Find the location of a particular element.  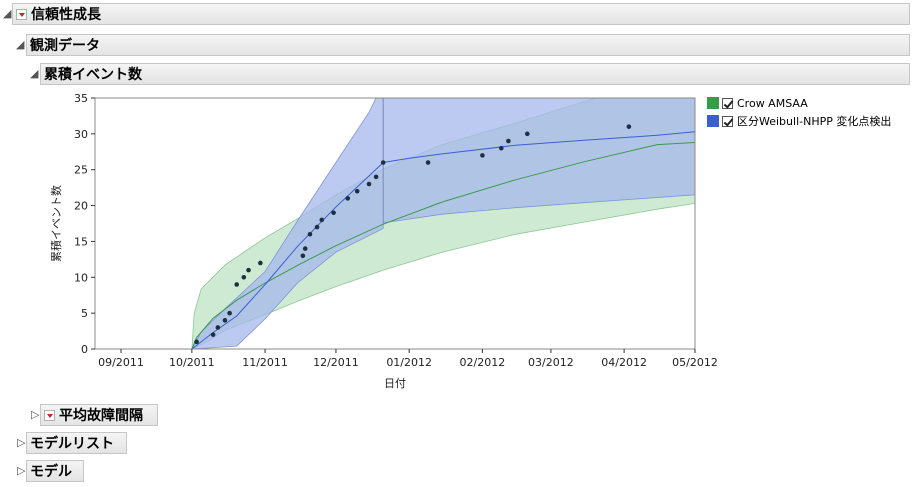

mtbf-header: 平均故障間隔 is located at coordinates (99, 415).